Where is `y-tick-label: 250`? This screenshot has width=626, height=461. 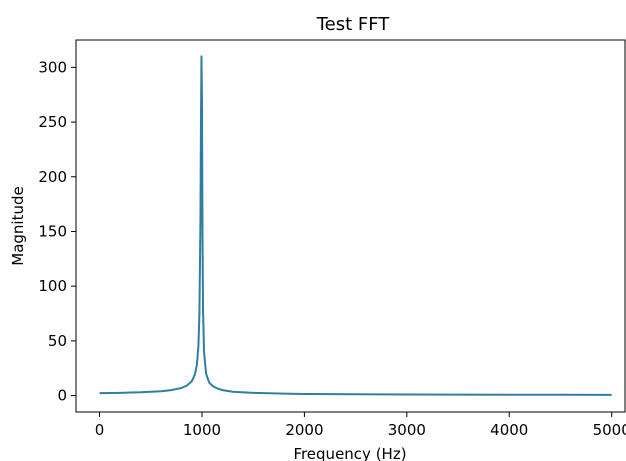
y-tick-label: 250 is located at coordinates (52, 122).